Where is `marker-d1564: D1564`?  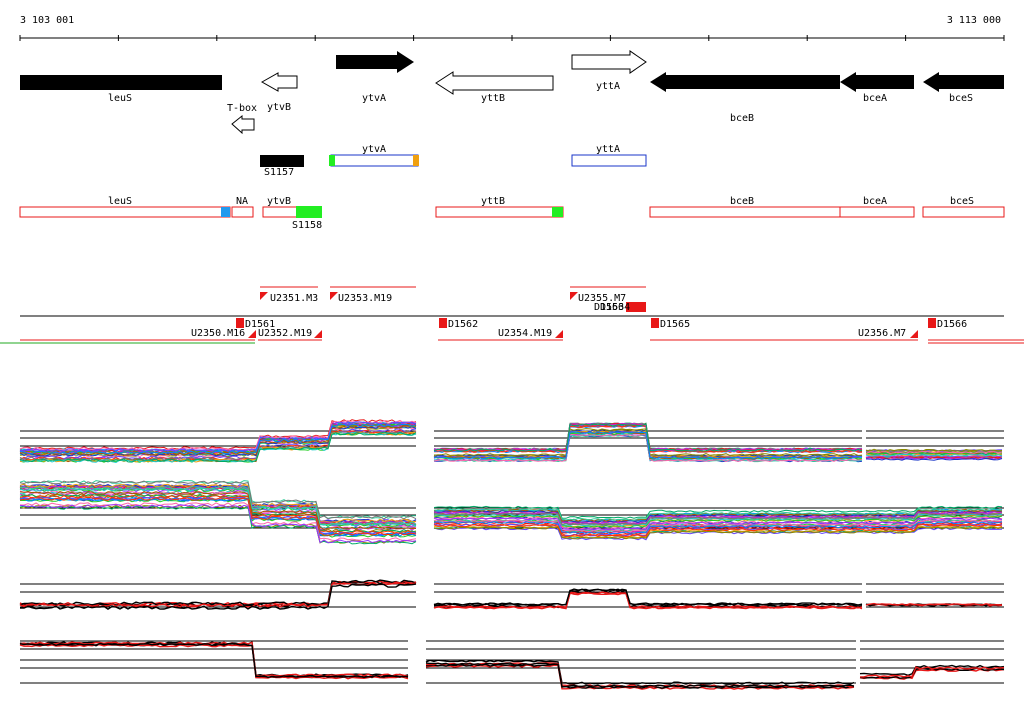
marker-d1564: D1564 is located at coordinates (623, 307).